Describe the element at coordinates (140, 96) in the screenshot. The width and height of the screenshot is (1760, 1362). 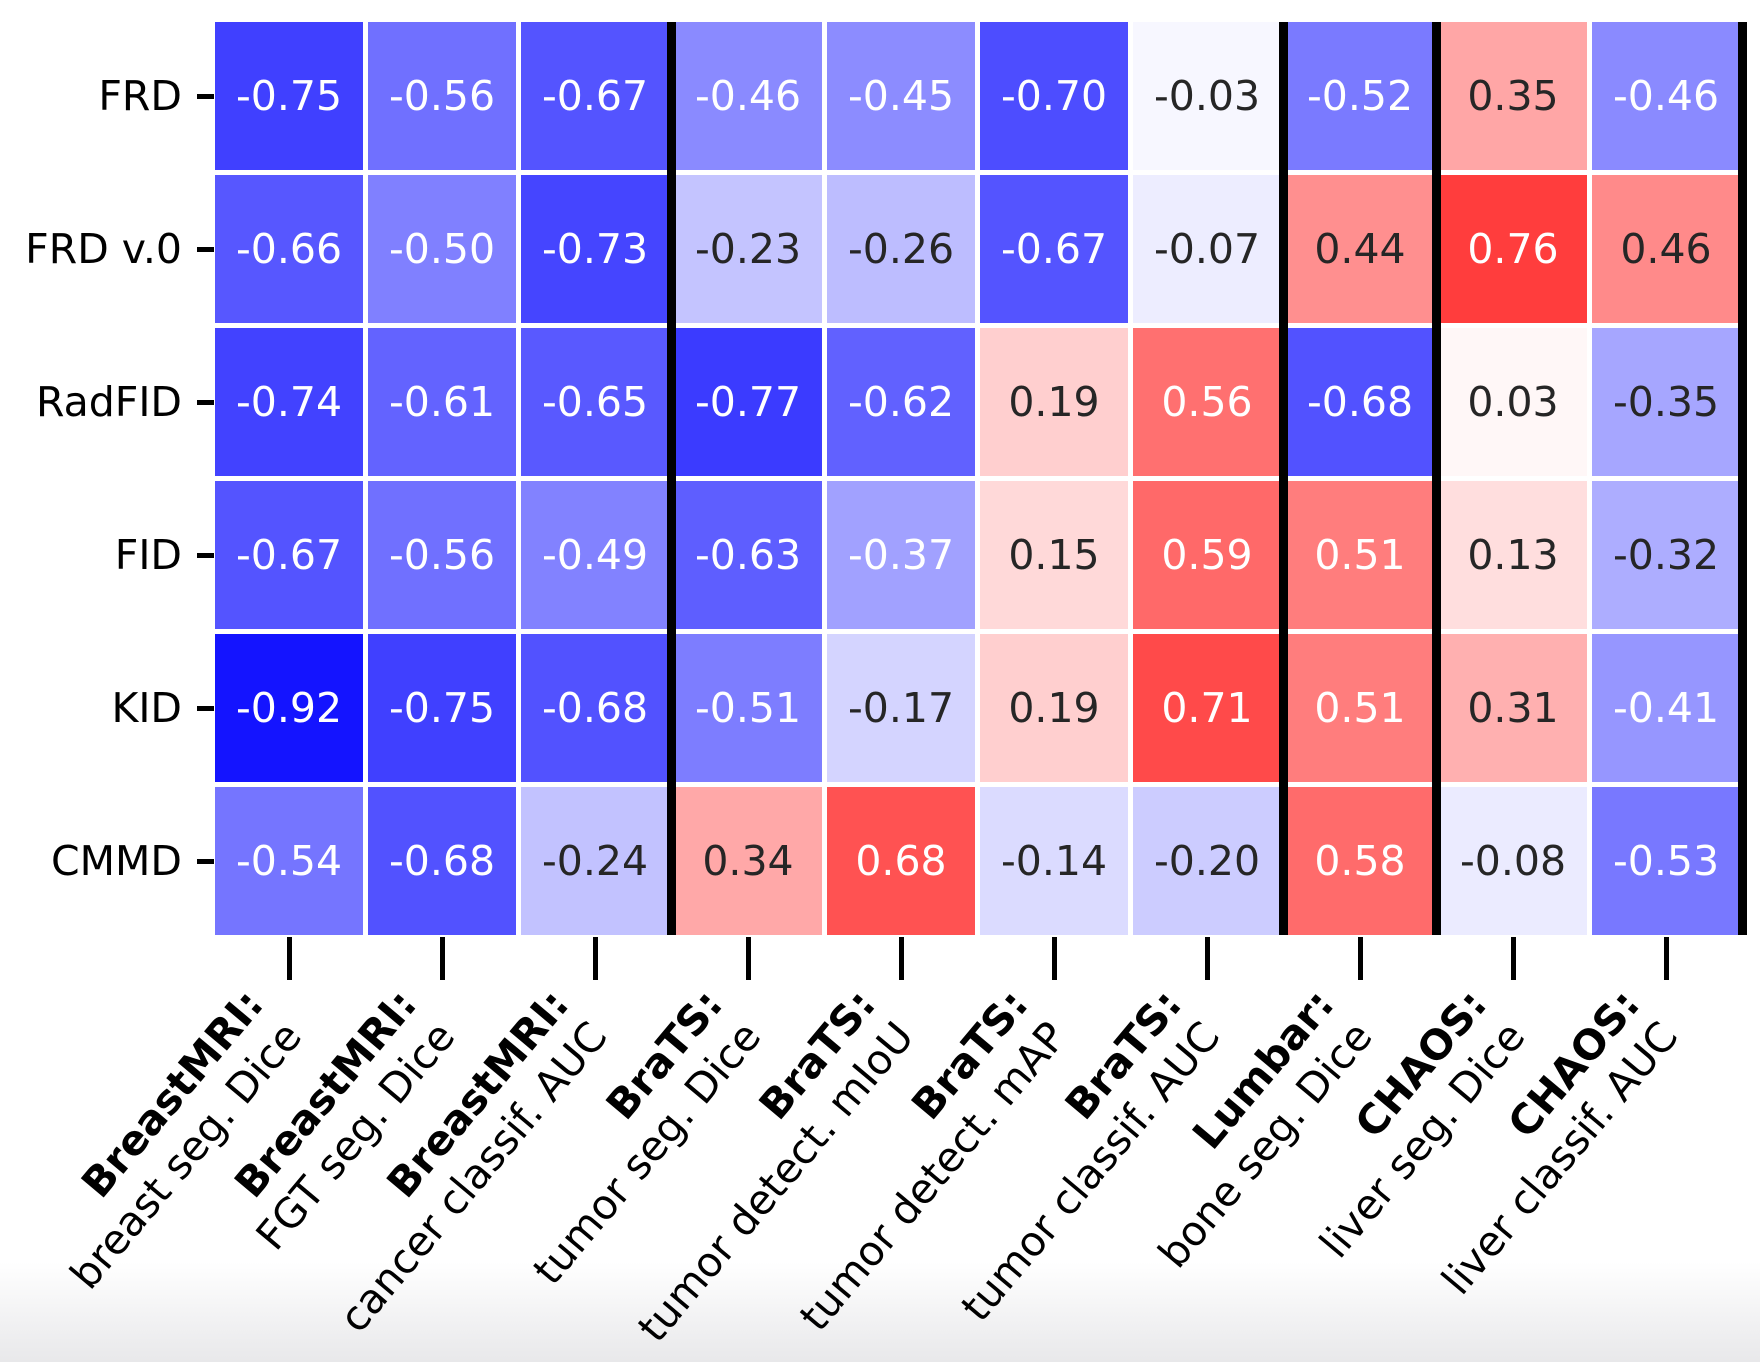
I see `row-label: FRD` at that location.